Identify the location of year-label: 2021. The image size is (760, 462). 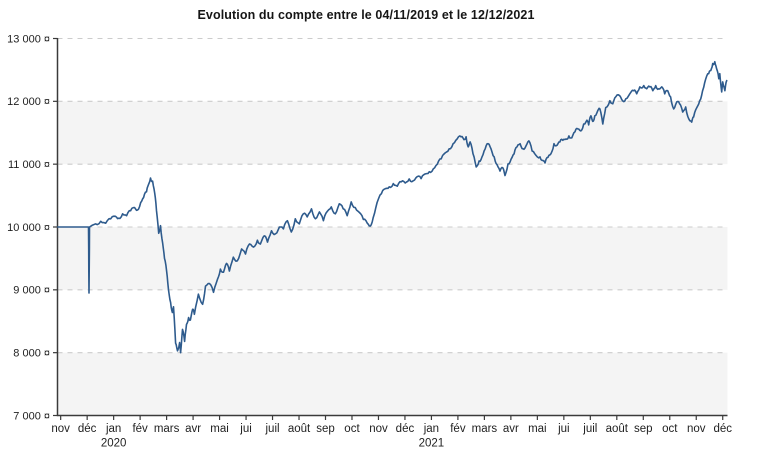
(432, 444).